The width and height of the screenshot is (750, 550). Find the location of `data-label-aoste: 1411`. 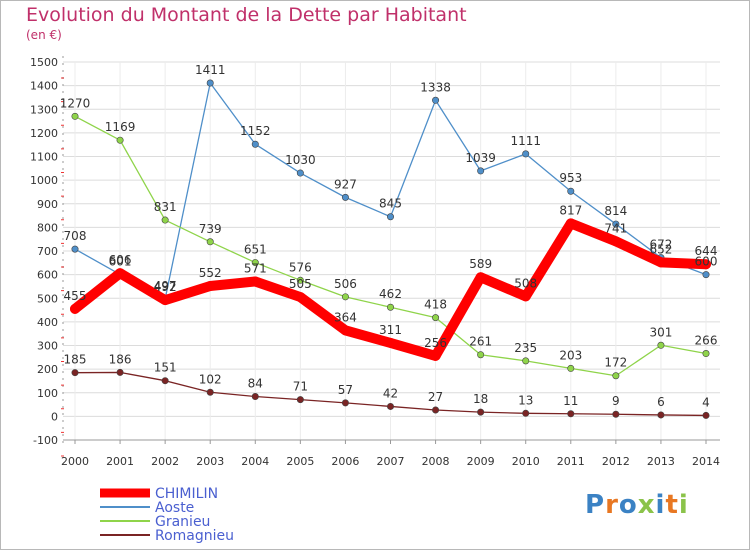

data-label-aoste: 1411 is located at coordinates (210, 70).